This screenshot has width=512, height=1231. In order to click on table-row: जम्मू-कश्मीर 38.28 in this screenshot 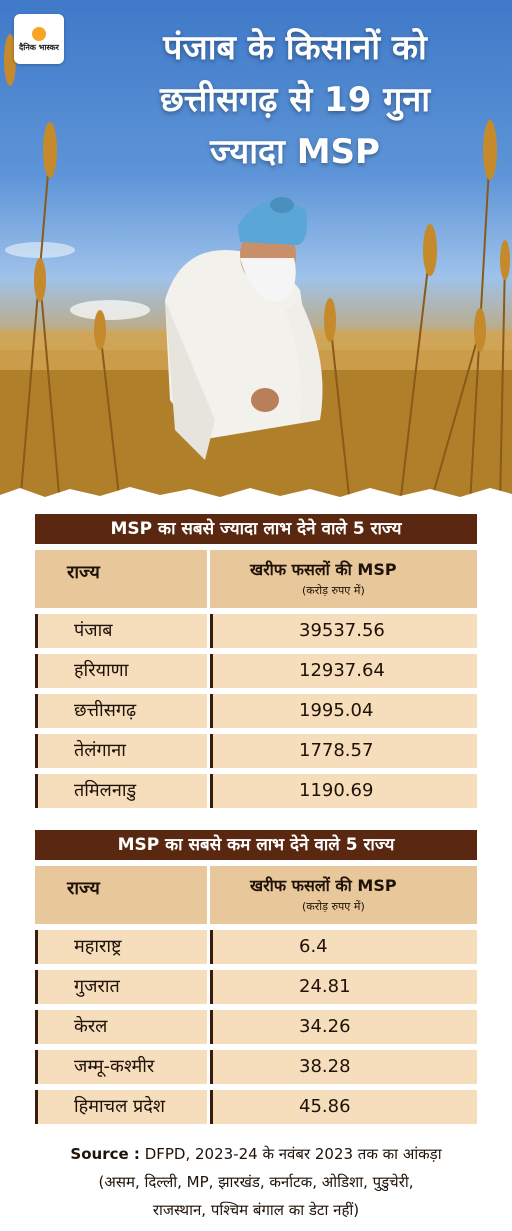, I will do `click(256, 1067)`.